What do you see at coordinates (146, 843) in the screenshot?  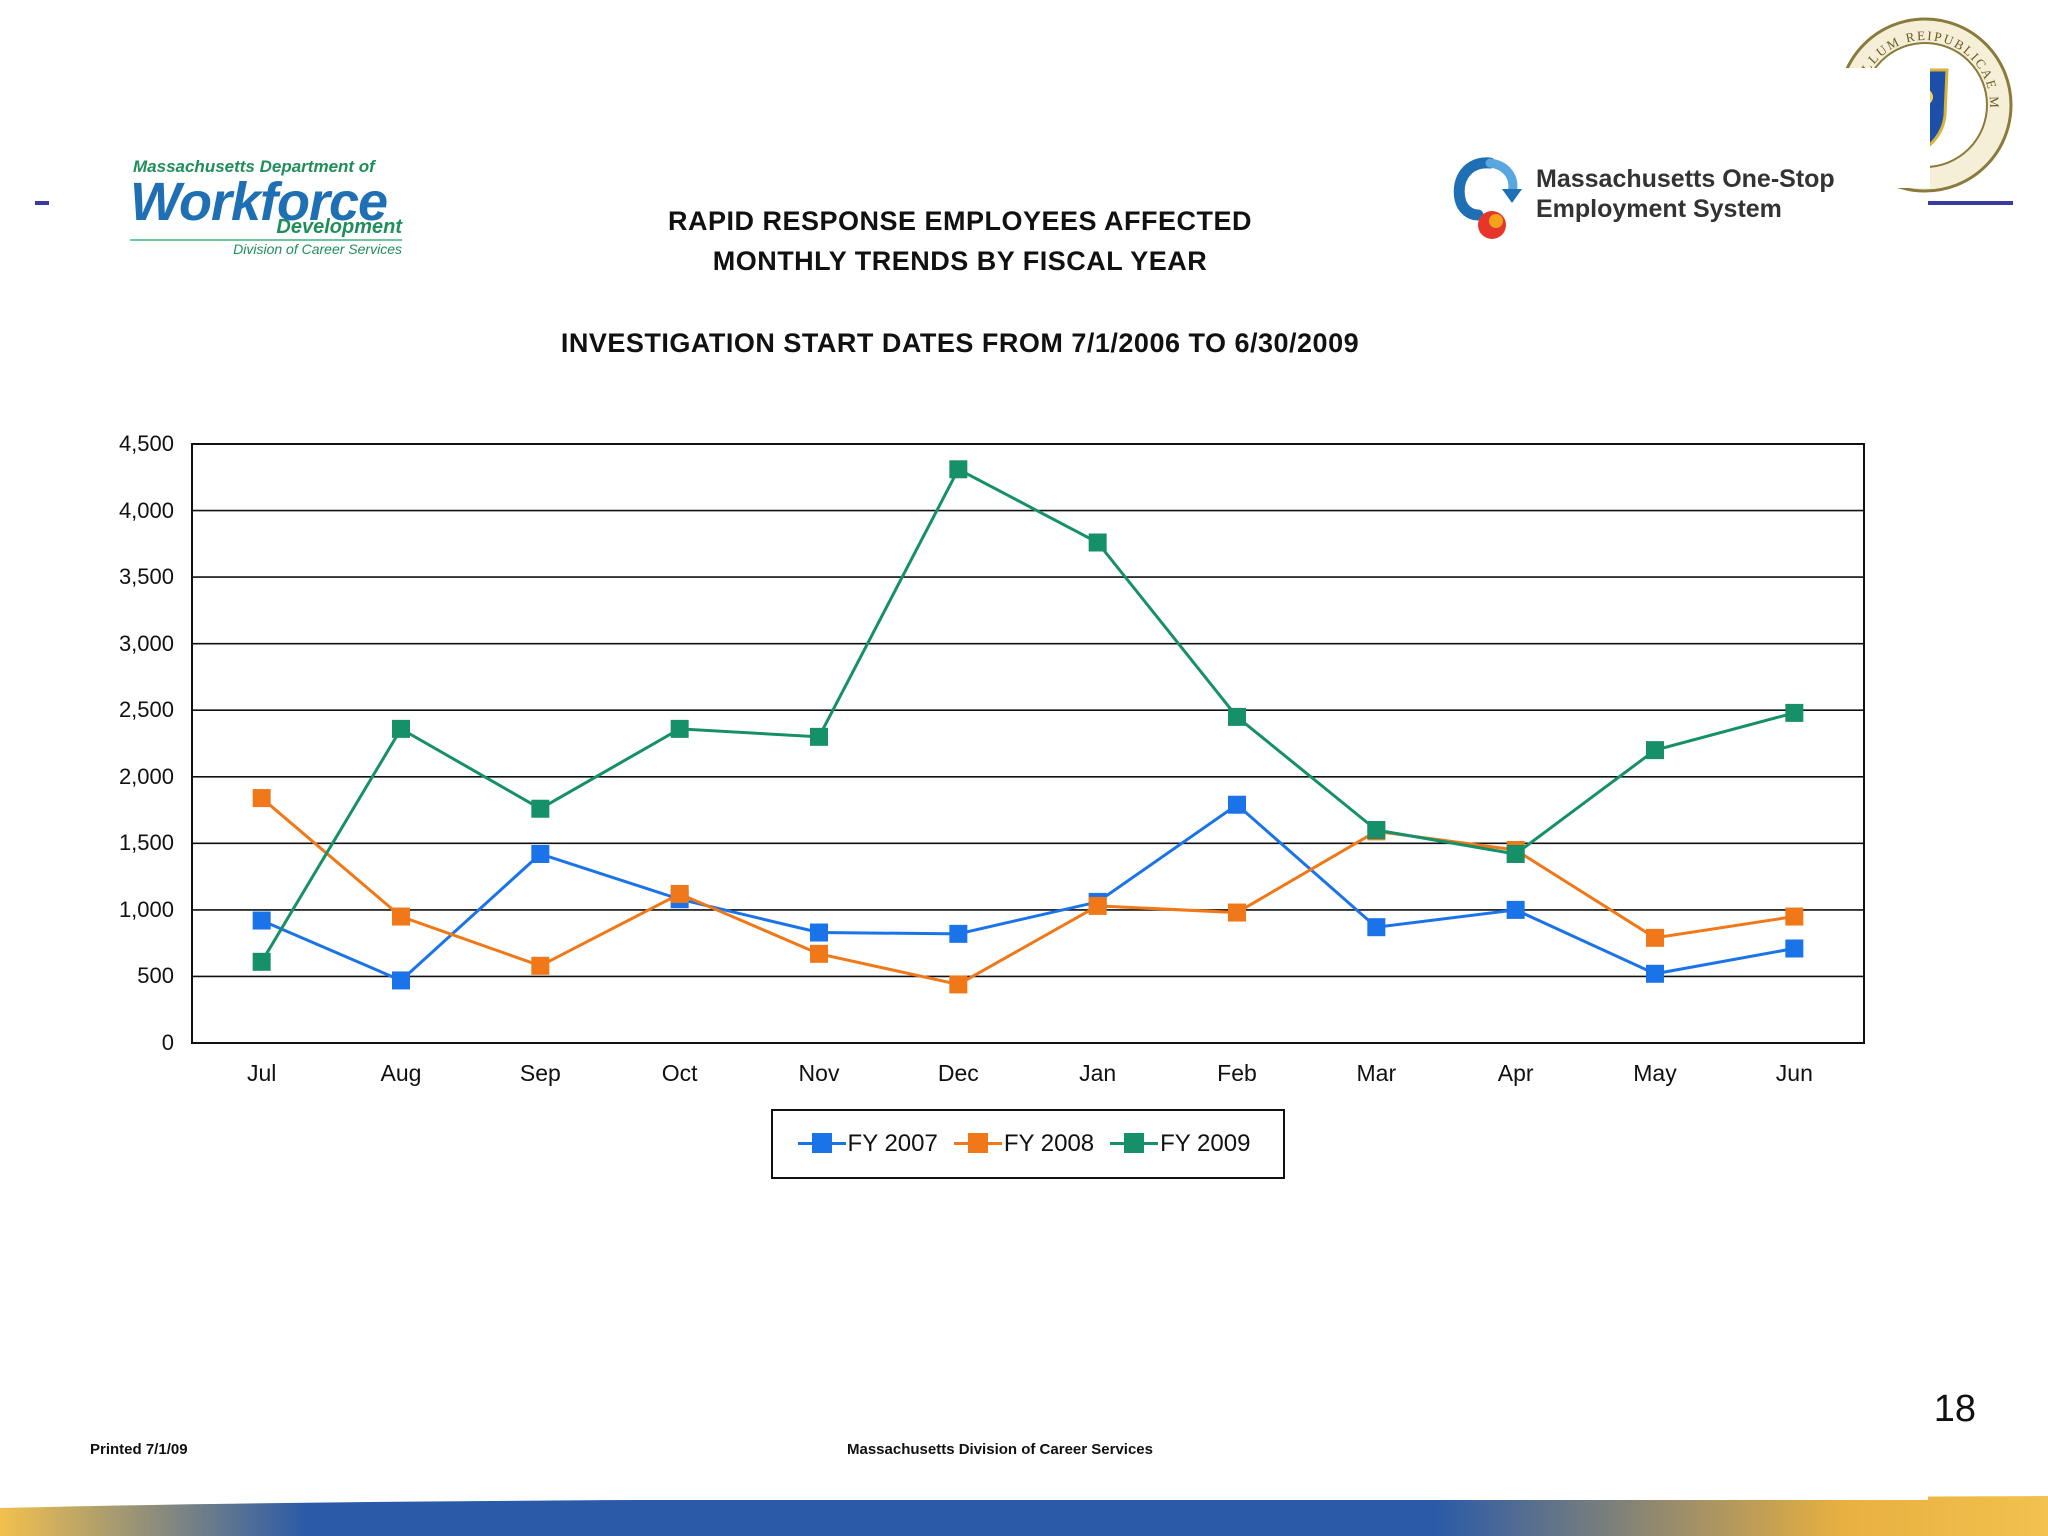 I see `y-tick-label: 1,500` at bounding box center [146, 843].